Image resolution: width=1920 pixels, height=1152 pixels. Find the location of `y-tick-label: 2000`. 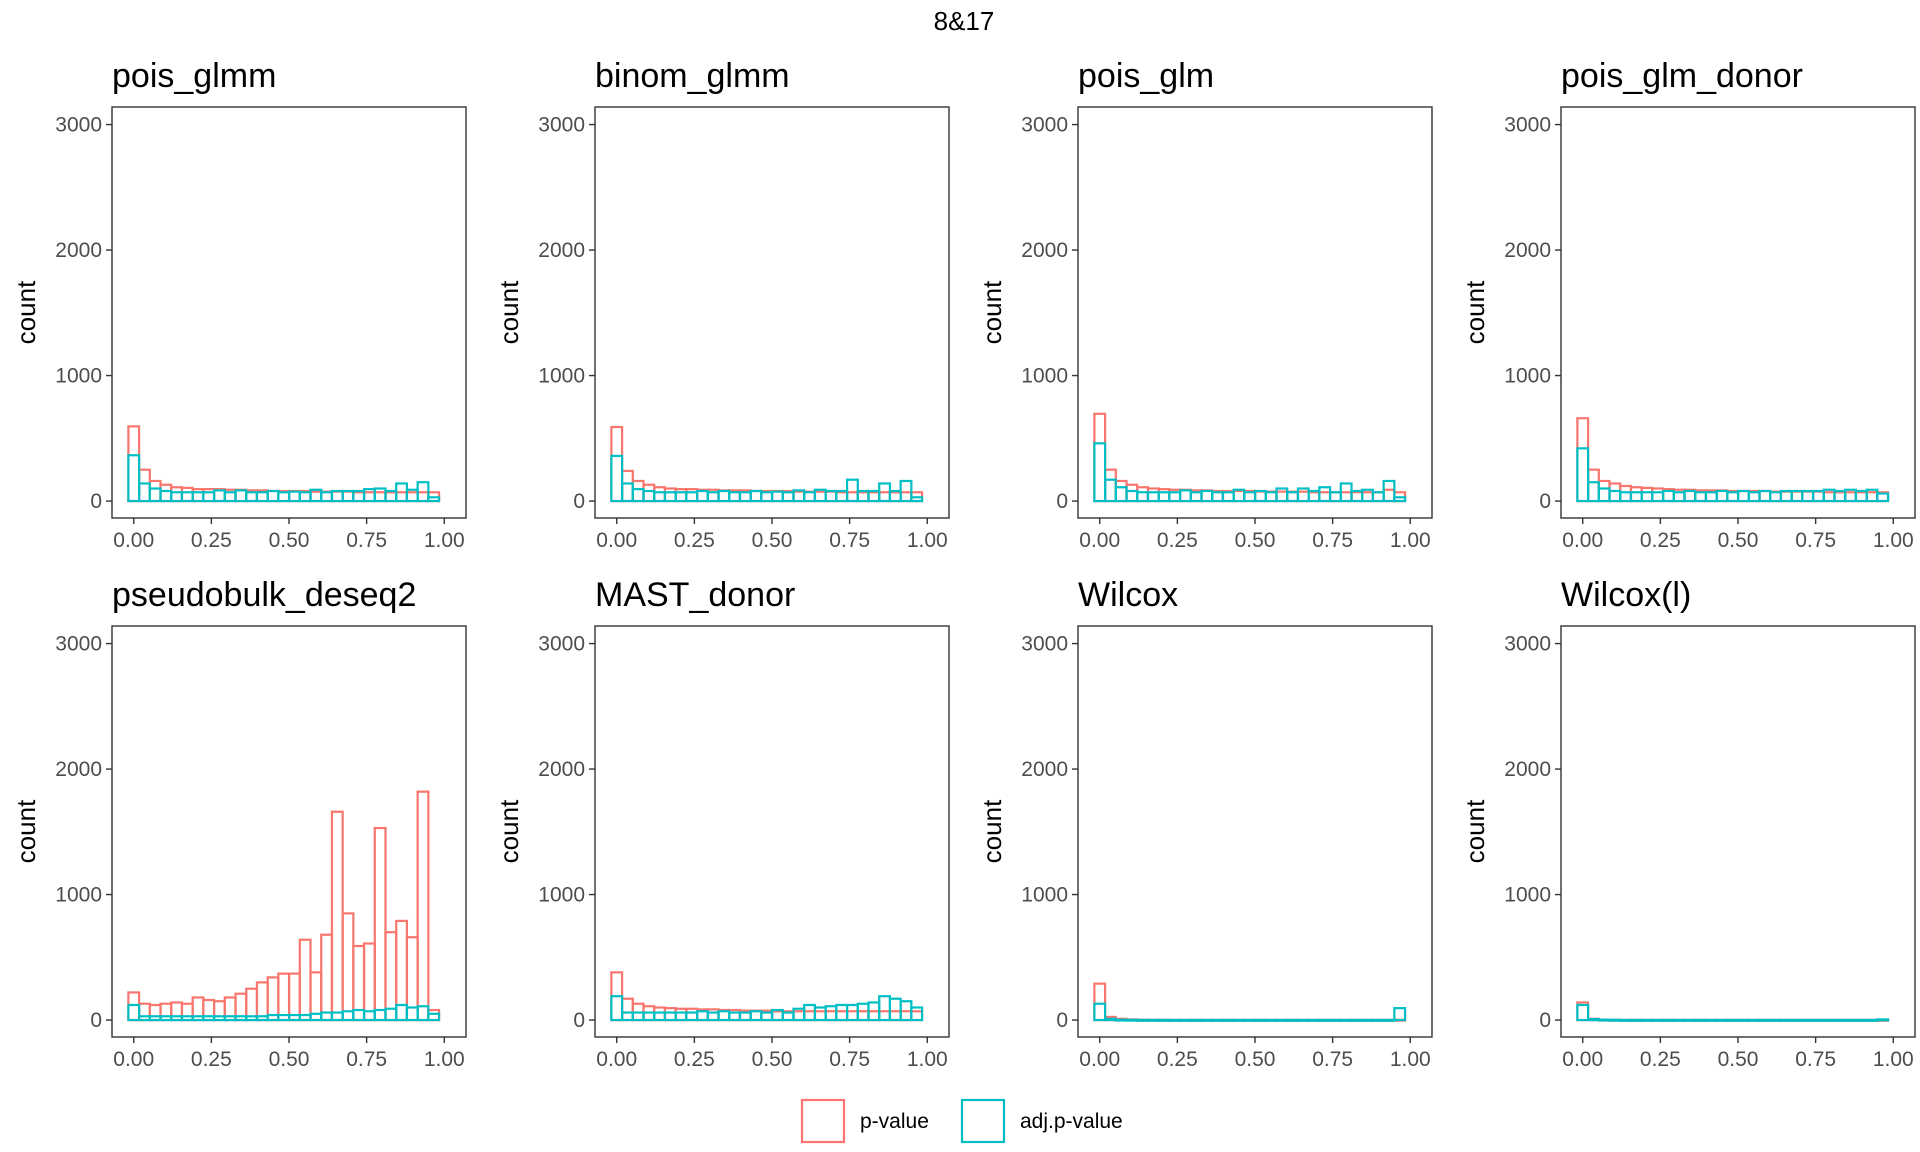

y-tick-label: 2000 is located at coordinates (561, 250).